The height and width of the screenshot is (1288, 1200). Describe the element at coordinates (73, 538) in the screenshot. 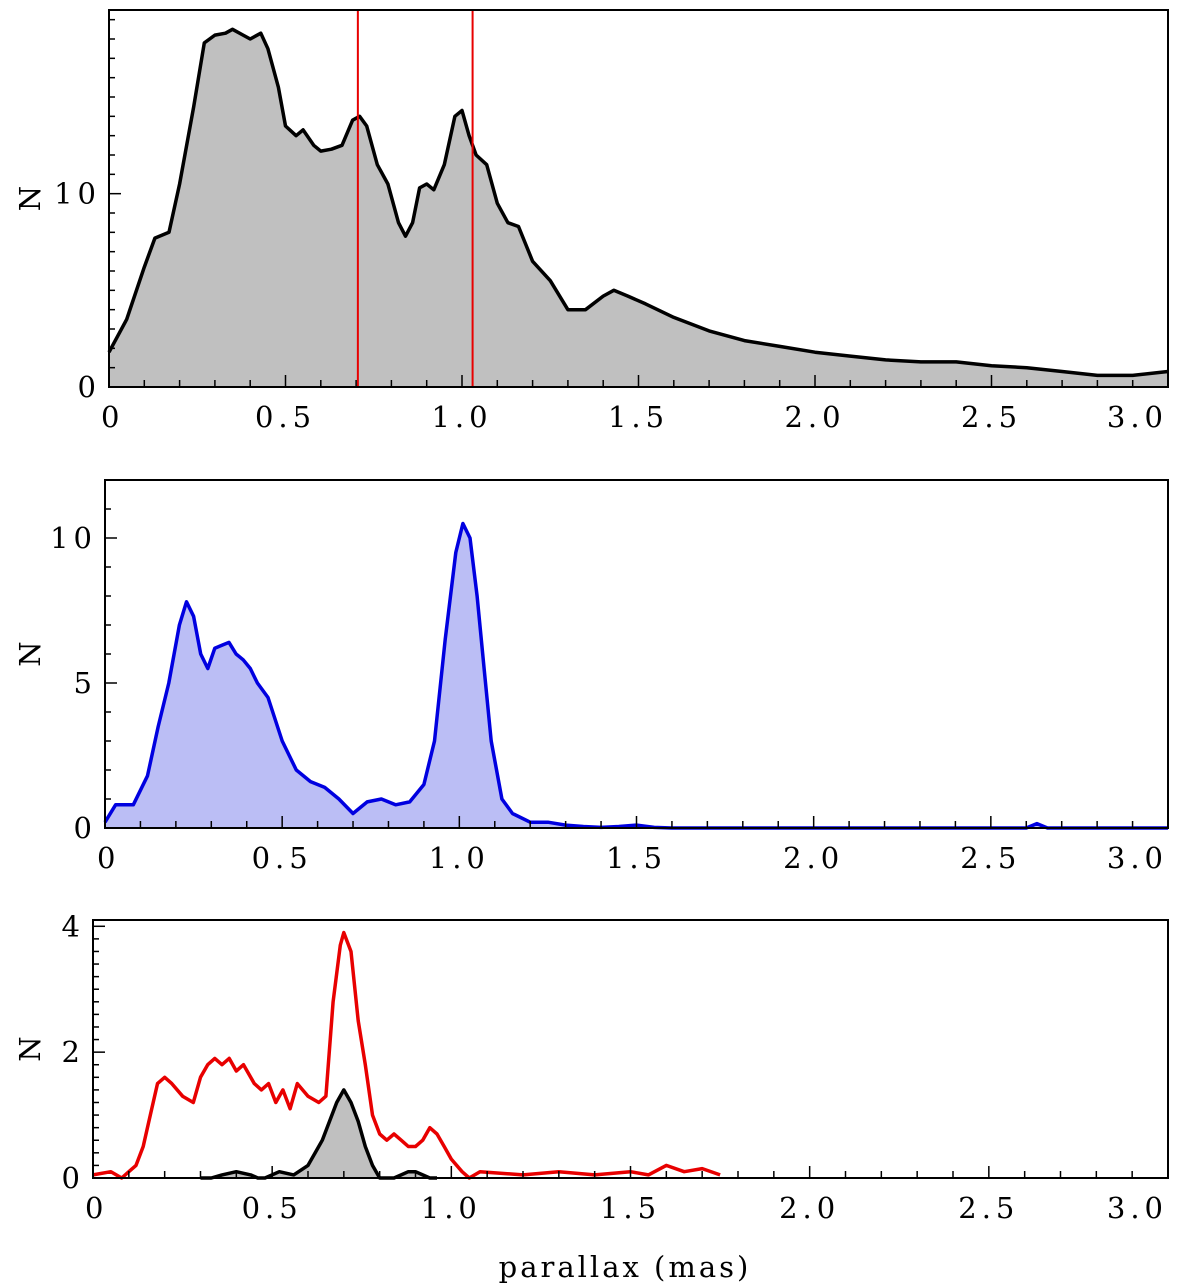

I see `panel-middle-y-tick-label: 10` at that location.